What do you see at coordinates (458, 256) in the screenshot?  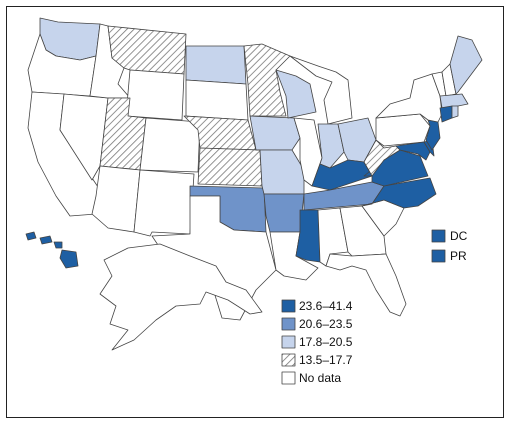 I see `territory-pr-label: PR` at bounding box center [458, 256].